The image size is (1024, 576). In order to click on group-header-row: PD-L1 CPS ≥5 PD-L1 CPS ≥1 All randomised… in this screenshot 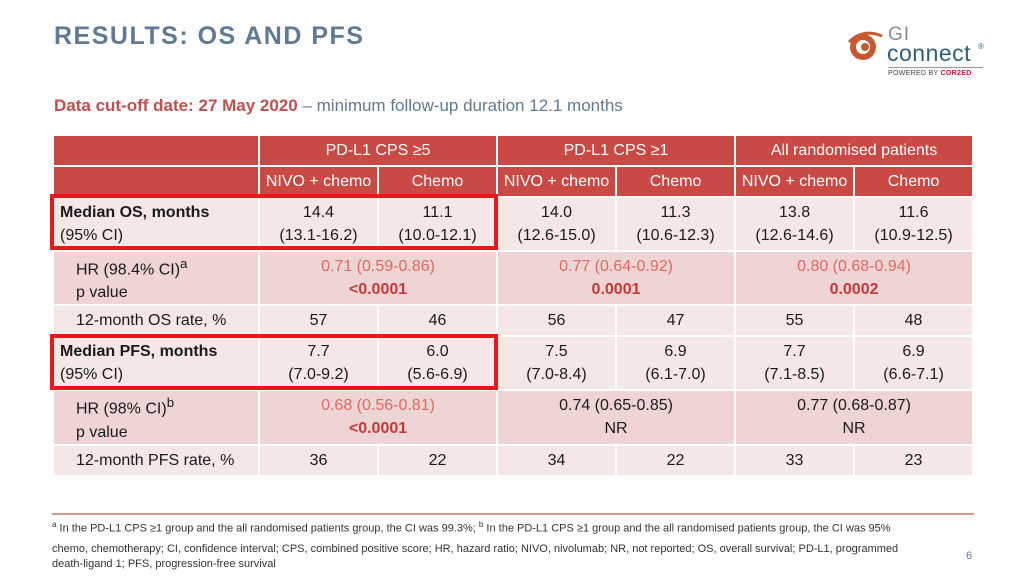, I will do `click(513, 150)`.